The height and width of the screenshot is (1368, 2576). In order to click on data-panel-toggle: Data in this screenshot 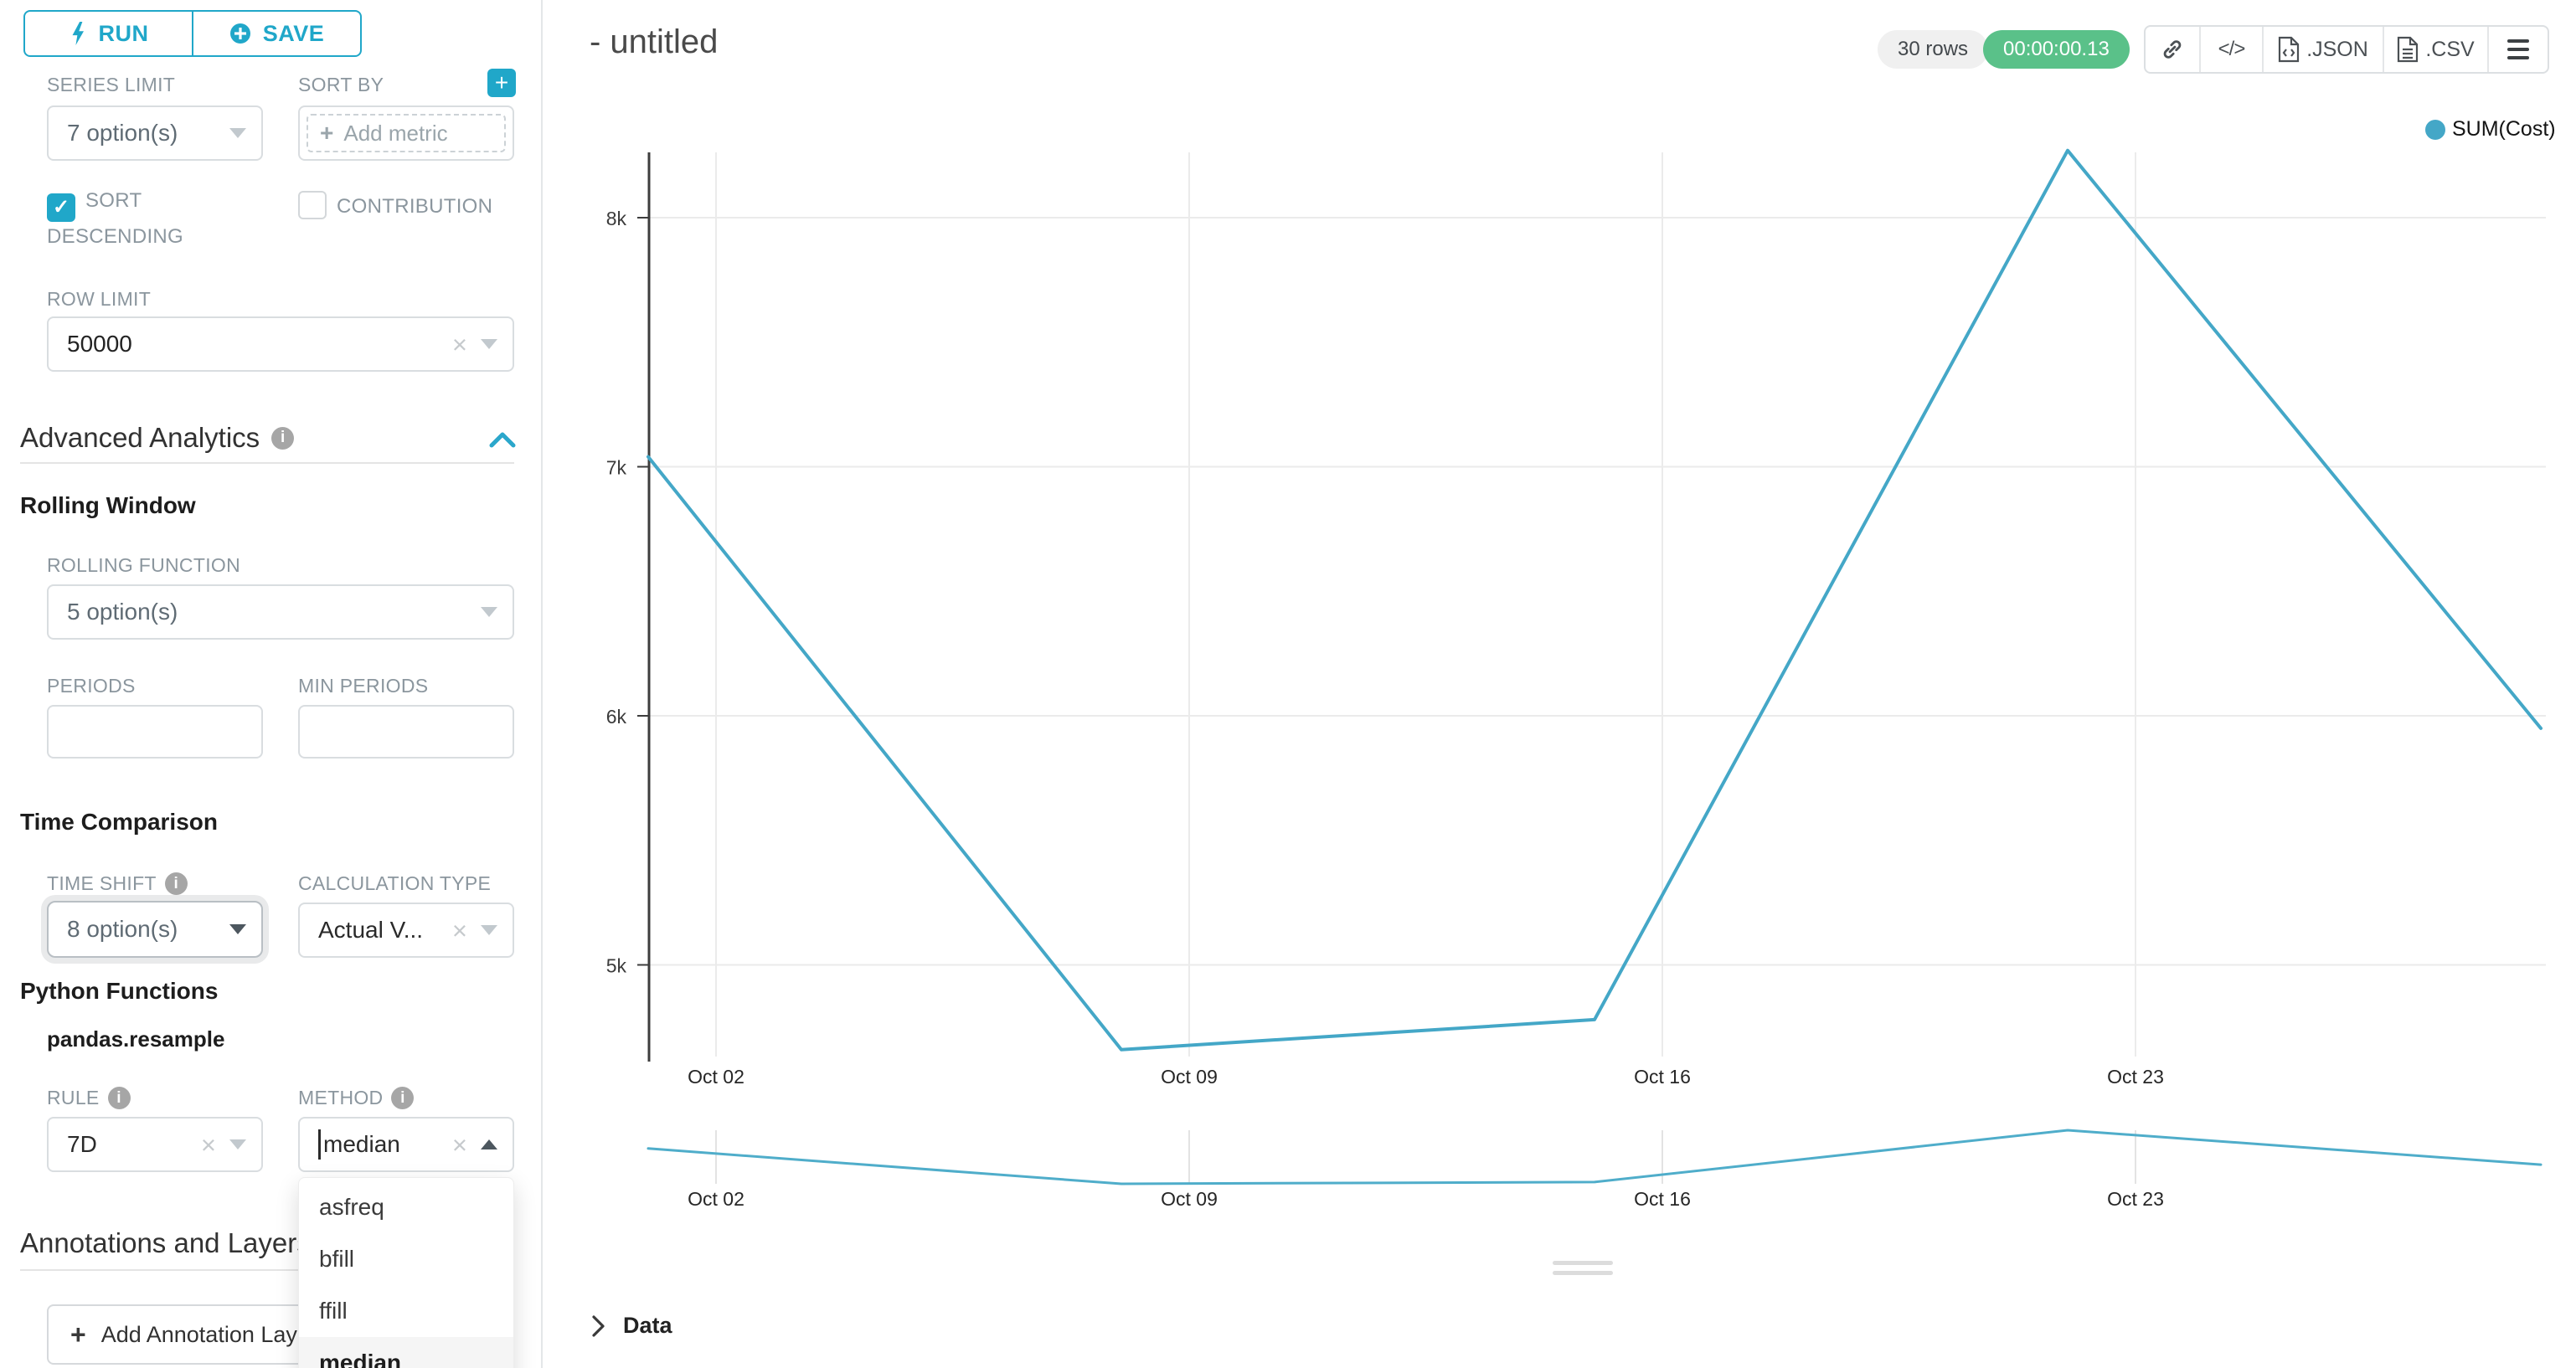, I will do `click(631, 1326)`.